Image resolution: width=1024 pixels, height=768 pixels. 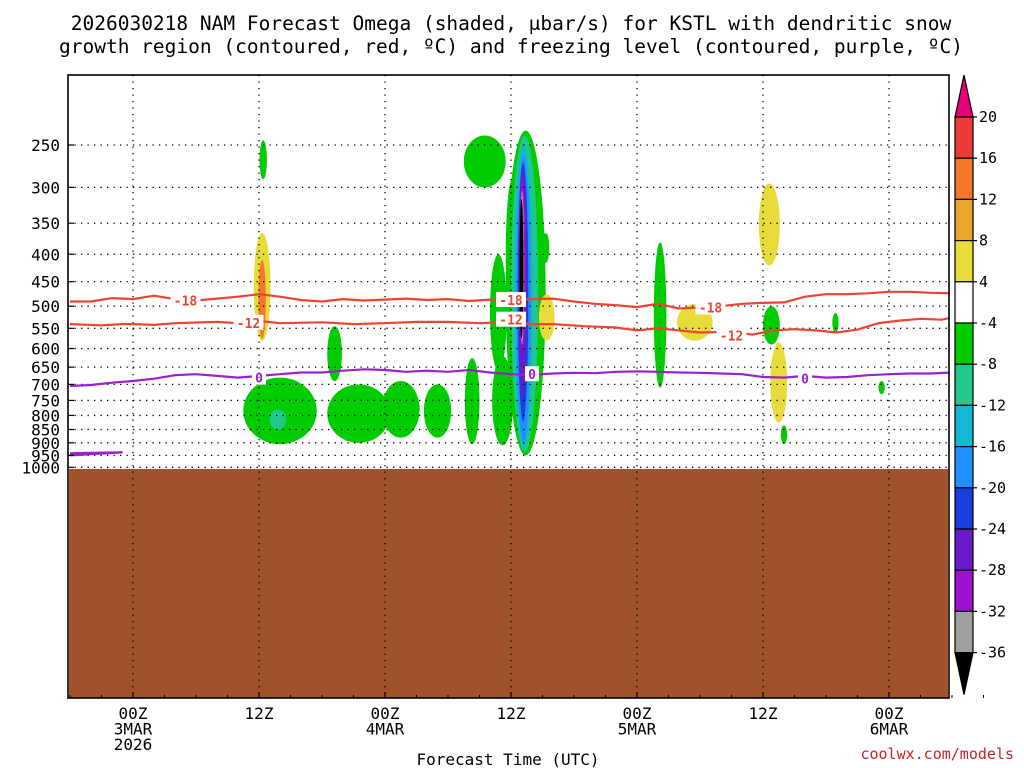 What do you see at coordinates (983, 241) in the screenshot?
I see `colorbar-tick-label-3: 8` at bounding box center [983, 241].